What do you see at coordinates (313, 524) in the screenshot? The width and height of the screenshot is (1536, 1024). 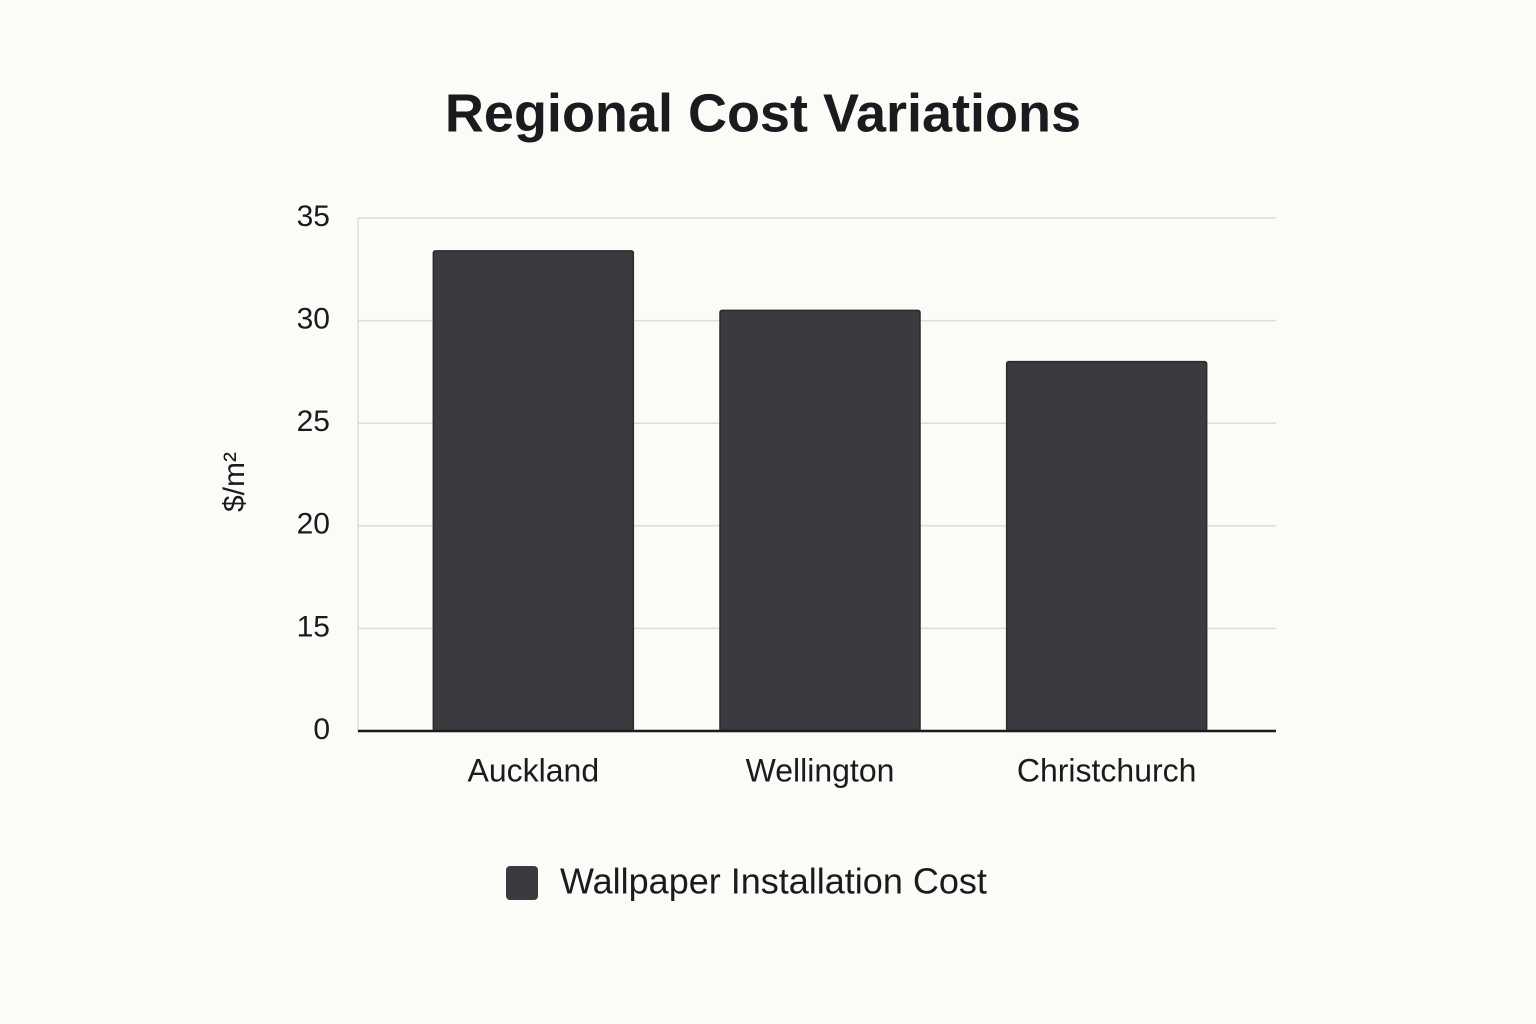 I see `y-tick-label: 20` at bounding box center [313, 524].